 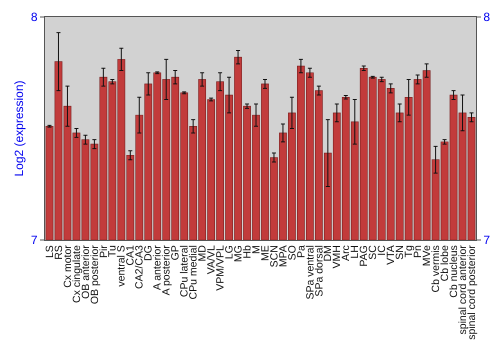 I want to click on y2-tick-label: 8, so click(x=486, y=17).